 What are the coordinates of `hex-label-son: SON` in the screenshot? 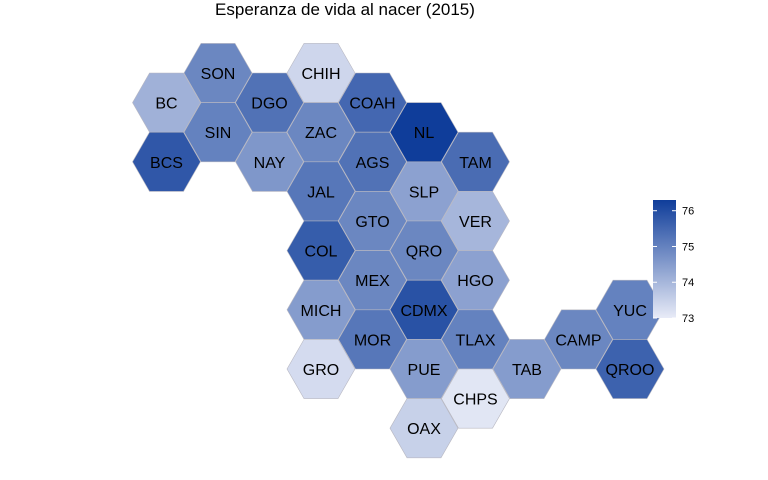 It's located at (218, 74).